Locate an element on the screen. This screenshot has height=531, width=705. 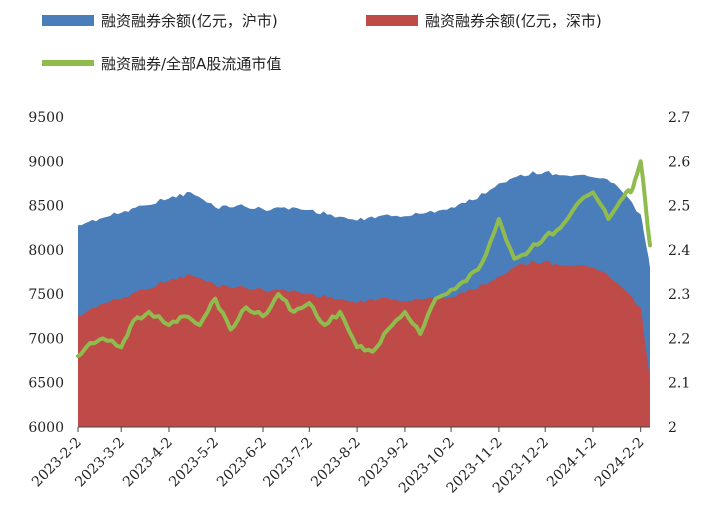
y-right-tick-label: 2.6 is located at coordinates (679, 162).